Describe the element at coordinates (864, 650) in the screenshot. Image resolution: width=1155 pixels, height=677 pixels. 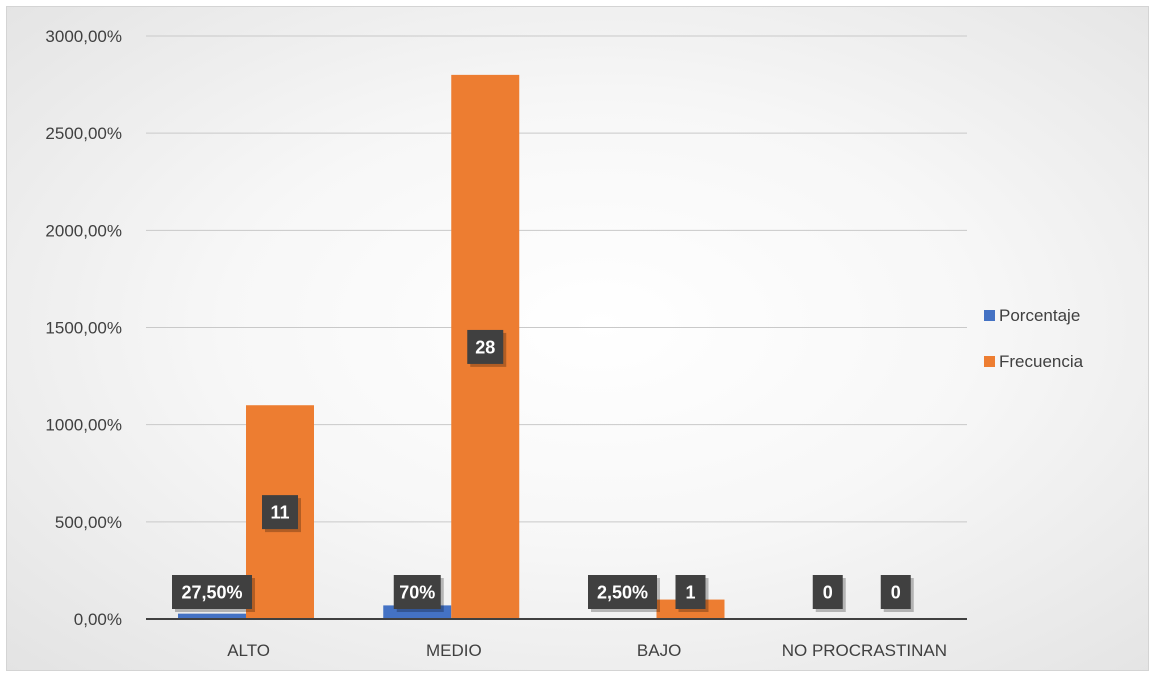
I see `x-category-label: NO PROCRASTINAN` at that location.